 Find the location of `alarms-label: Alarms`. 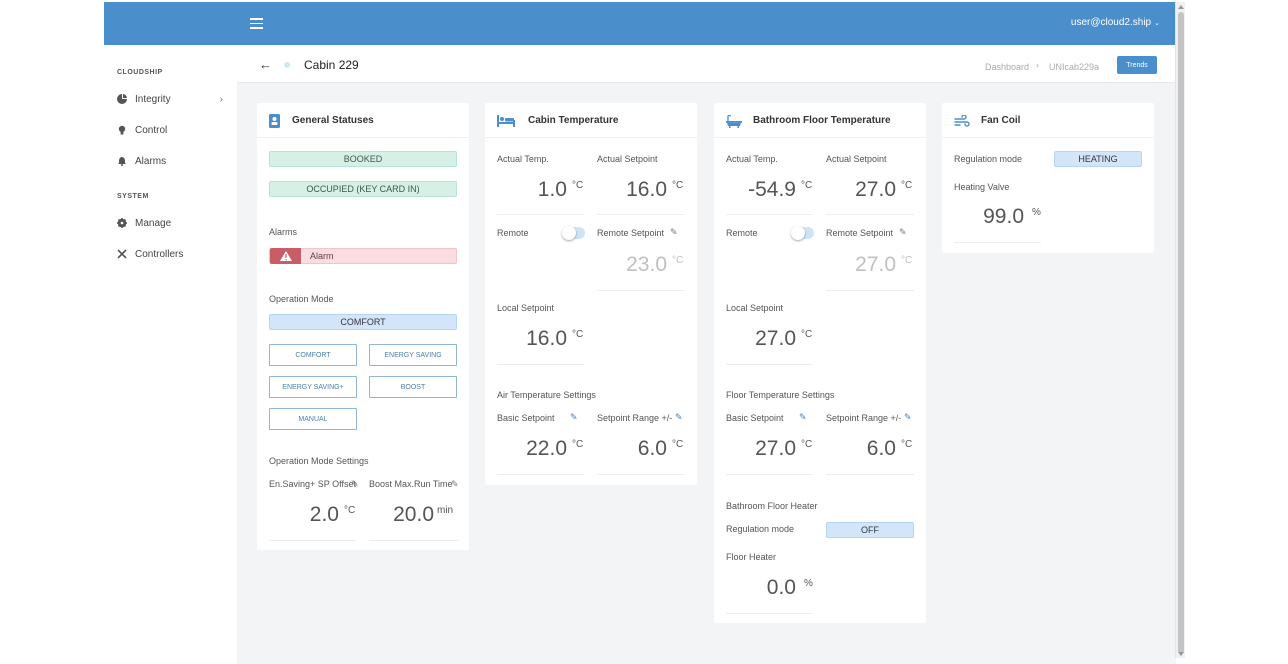

alarms-label: Alarms is located at coordinates (283, 232).